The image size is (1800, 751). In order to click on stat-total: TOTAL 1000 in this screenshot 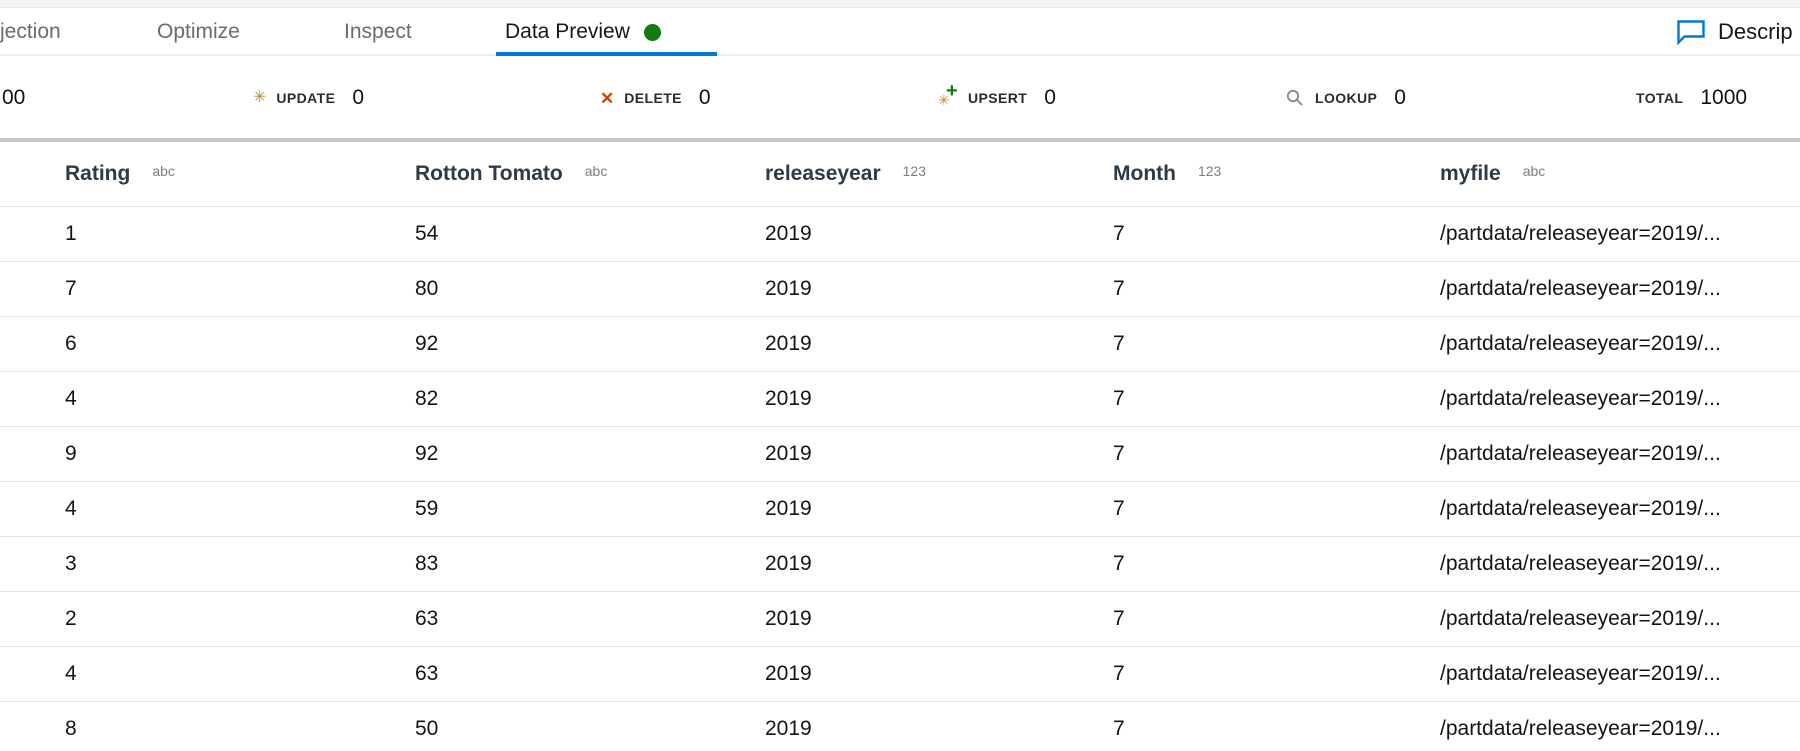, I will do `click(1691, 98)`.